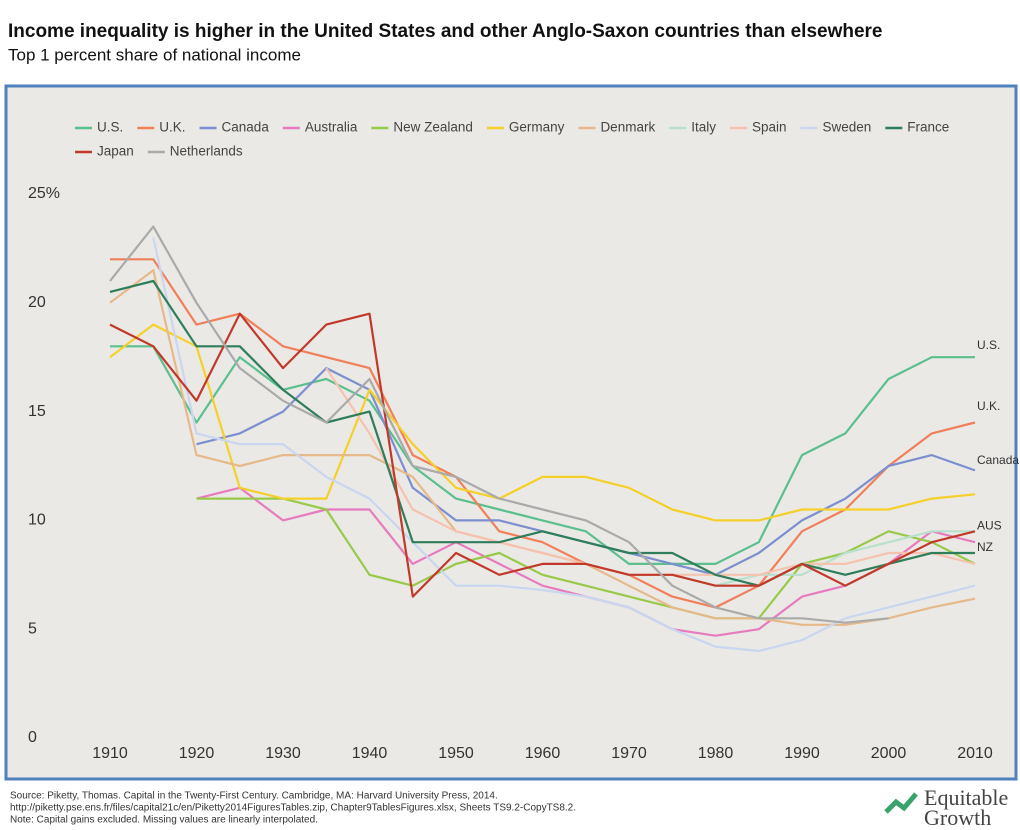 The image size is (1020, 830). Describe the element at coordinates (110, 127) in the screenshot. I see `legend-label: U.S.` at that location.